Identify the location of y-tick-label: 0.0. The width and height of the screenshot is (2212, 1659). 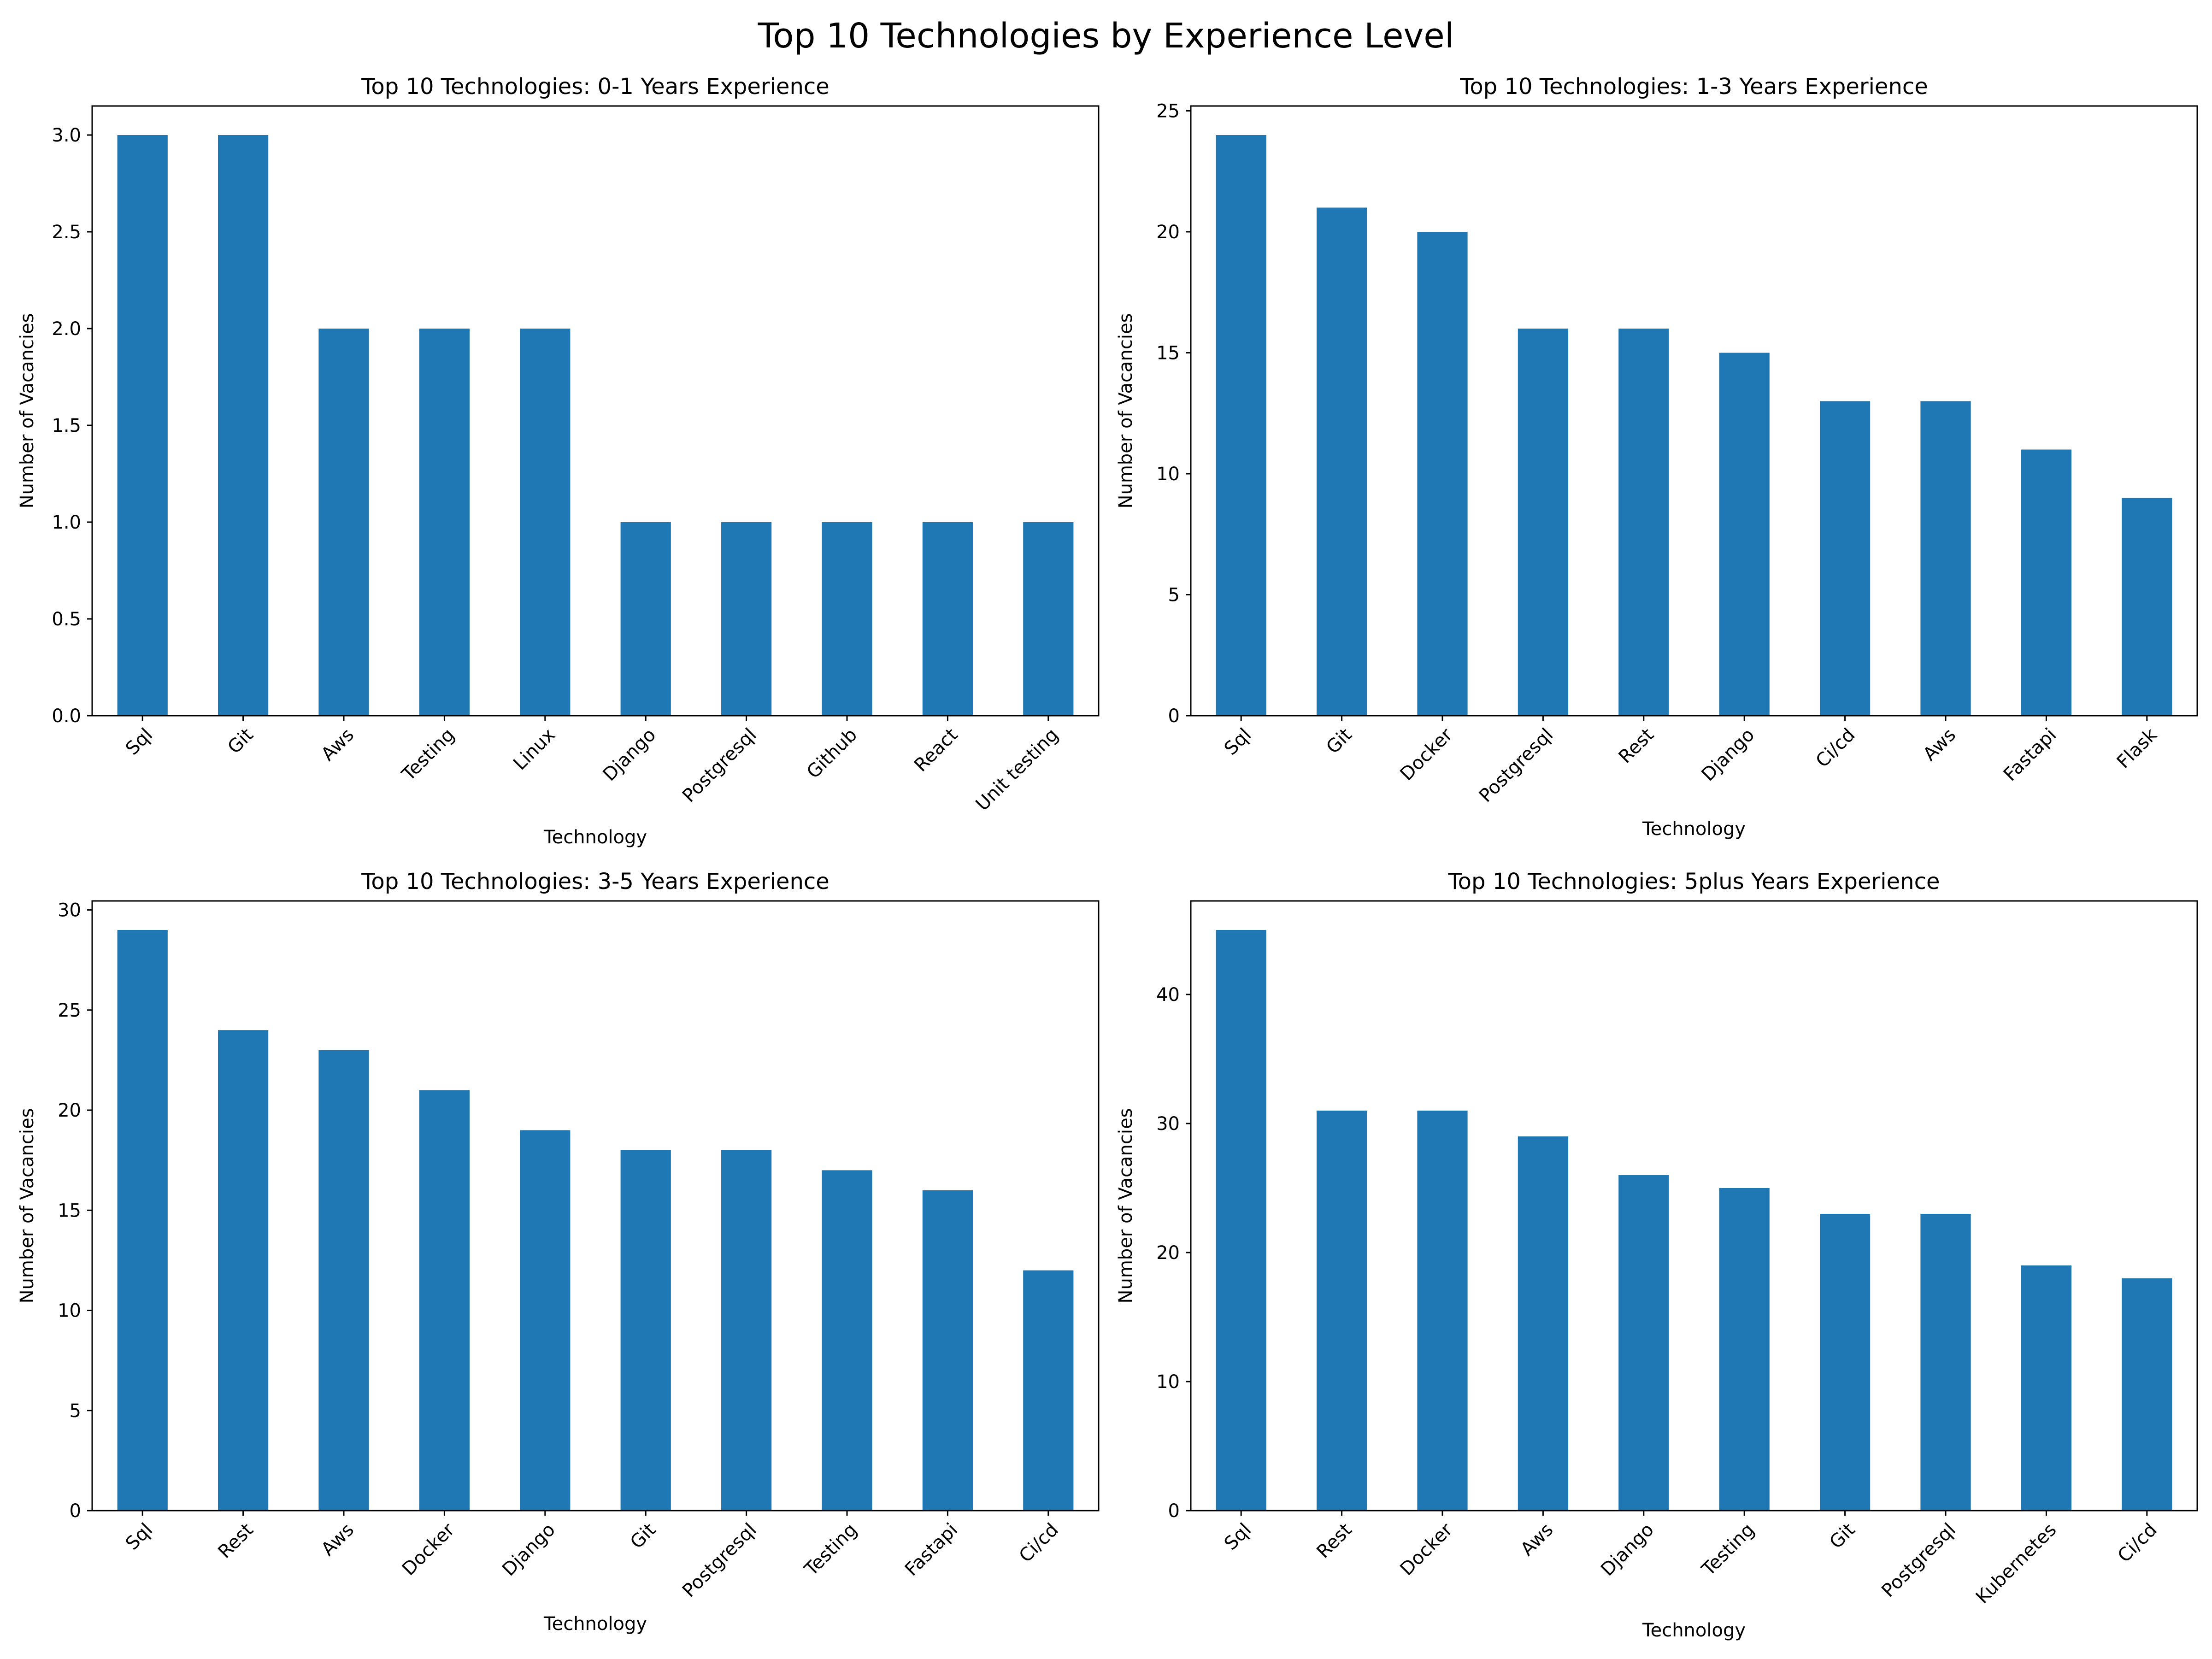
(66, 716).